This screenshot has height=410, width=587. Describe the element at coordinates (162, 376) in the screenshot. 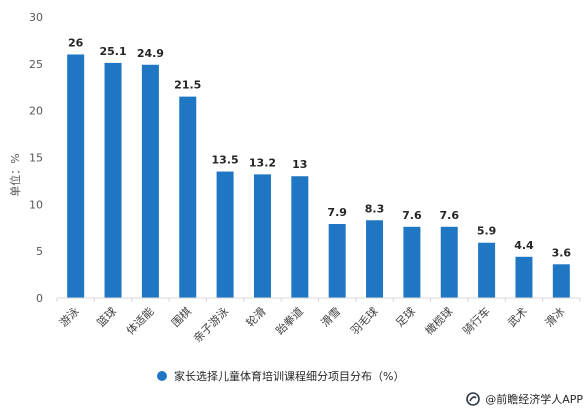

I see `legend-marker` at that location.